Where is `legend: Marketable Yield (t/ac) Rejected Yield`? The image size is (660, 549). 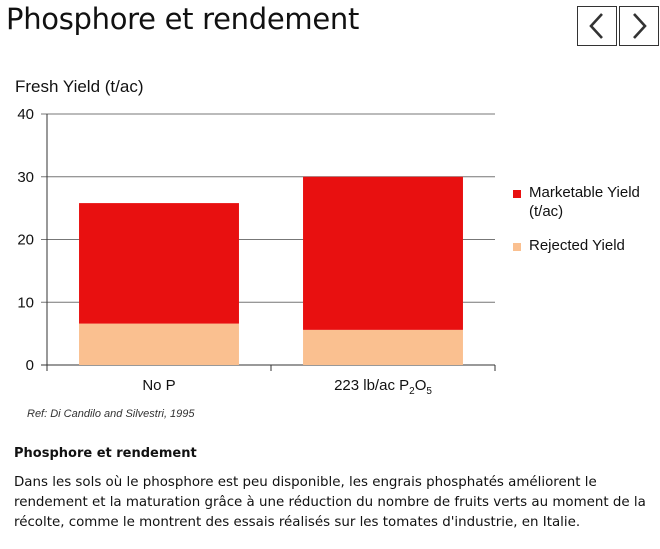
legend: Marketable Yield (t/ac) Rejected Yield is located at coordinates (576, 219).